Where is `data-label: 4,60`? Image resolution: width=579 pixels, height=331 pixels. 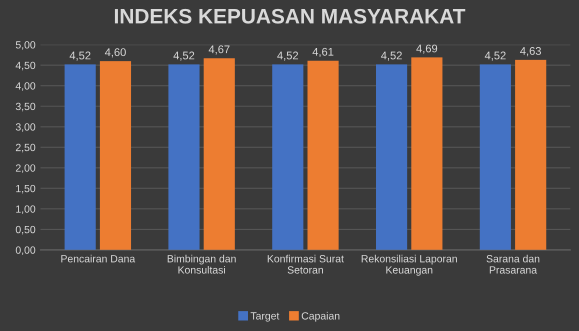
data-label: 4,60 is located at coordinates (115, 53).